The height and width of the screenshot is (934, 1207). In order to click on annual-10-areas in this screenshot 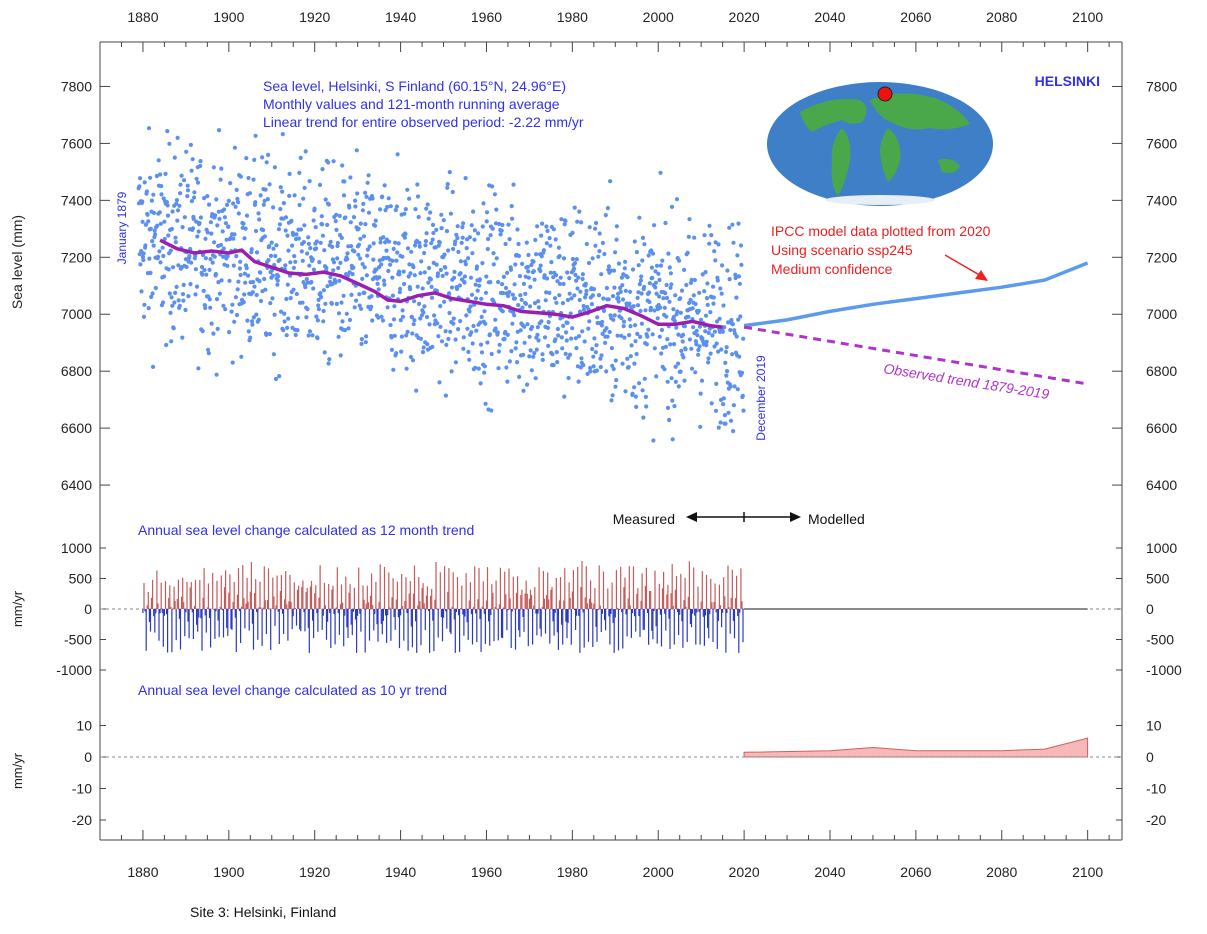, I will do `click(636, 770)`.